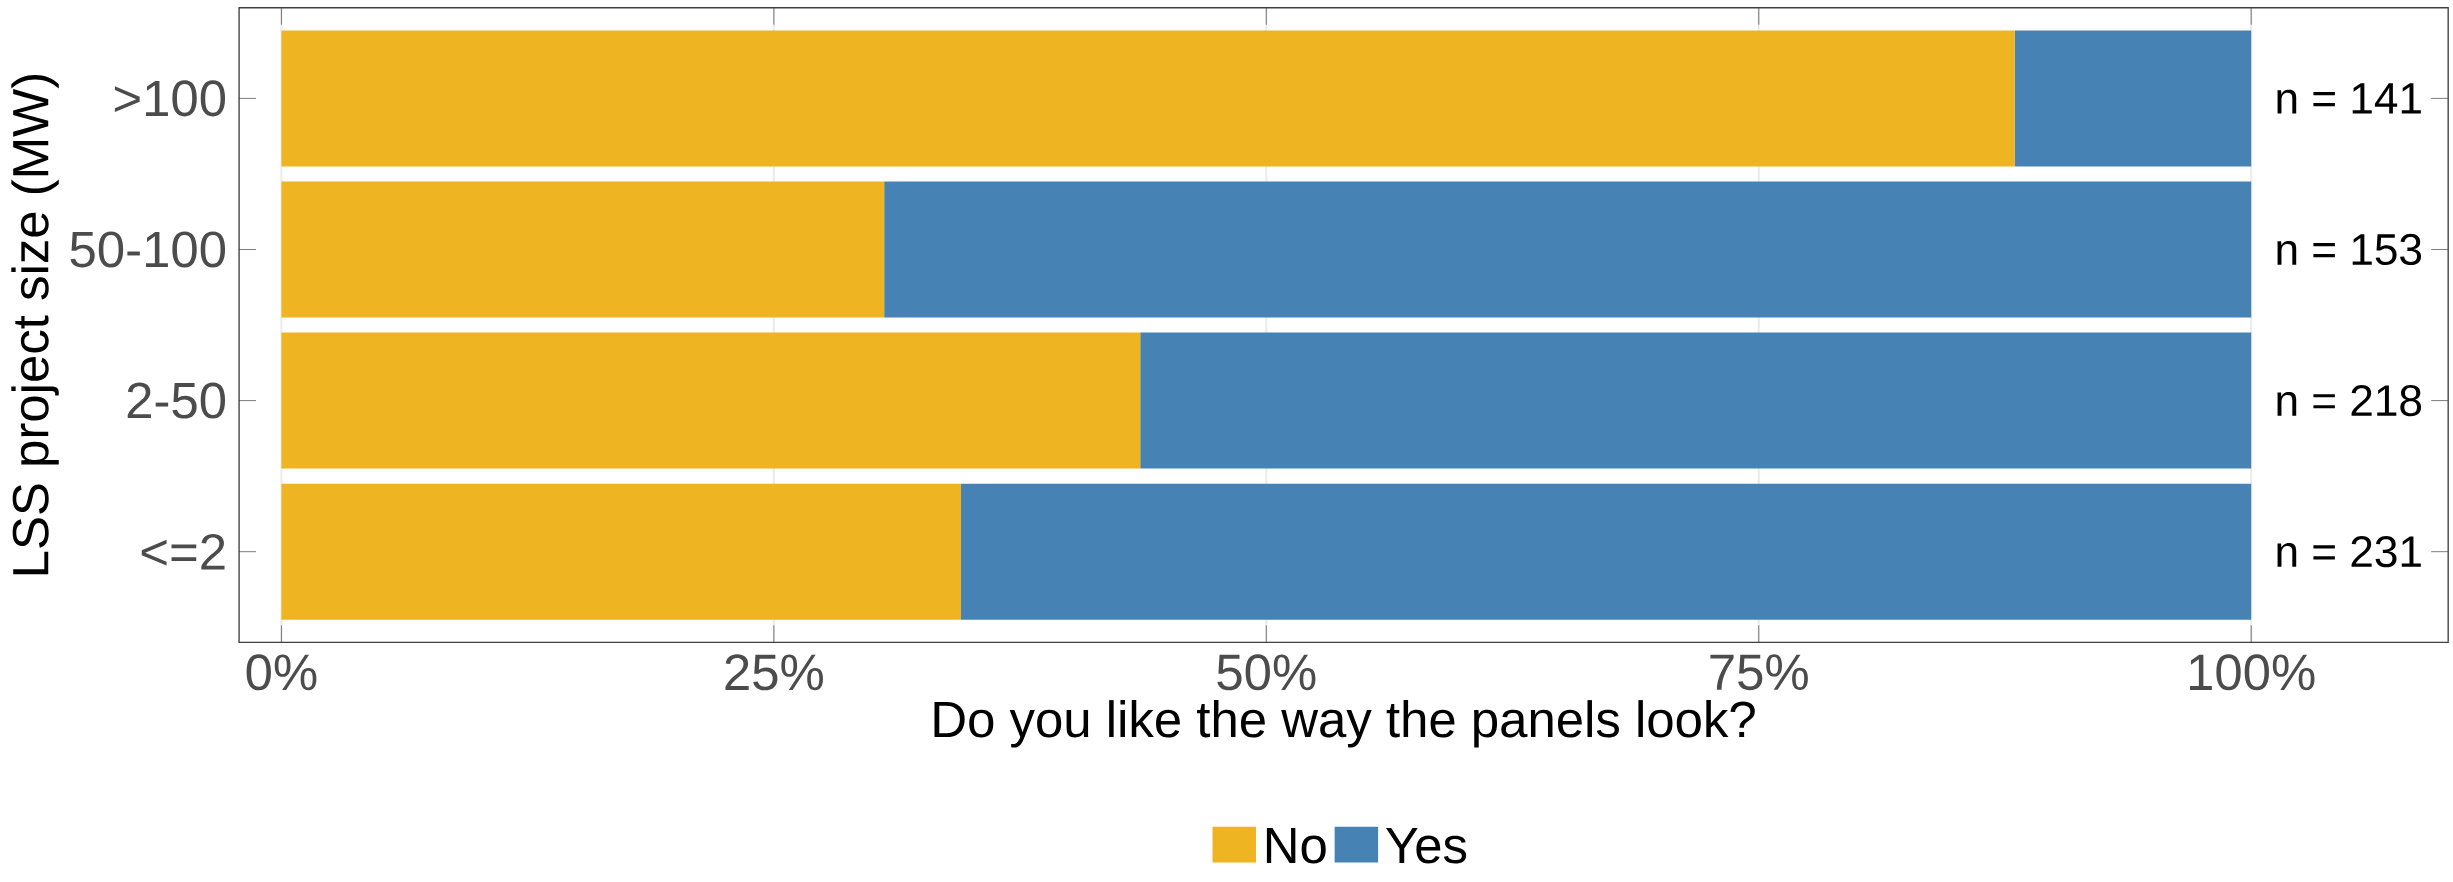  I want to click on y-tick-label: 2-50, so click(176, 400).